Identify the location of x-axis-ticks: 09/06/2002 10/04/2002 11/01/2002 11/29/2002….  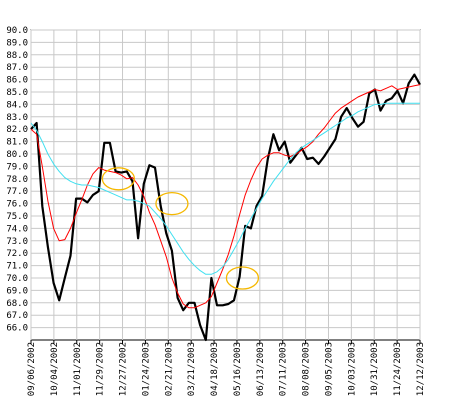
(226, 369).